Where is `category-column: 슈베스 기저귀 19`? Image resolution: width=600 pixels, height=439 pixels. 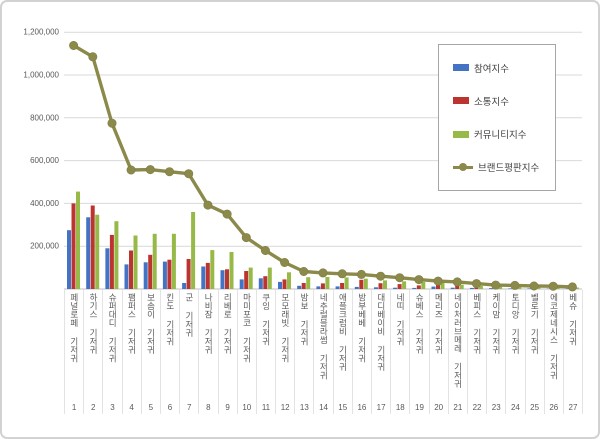 category-column: 슈베스 기저귀 19 is located at coordinates (418, 352).